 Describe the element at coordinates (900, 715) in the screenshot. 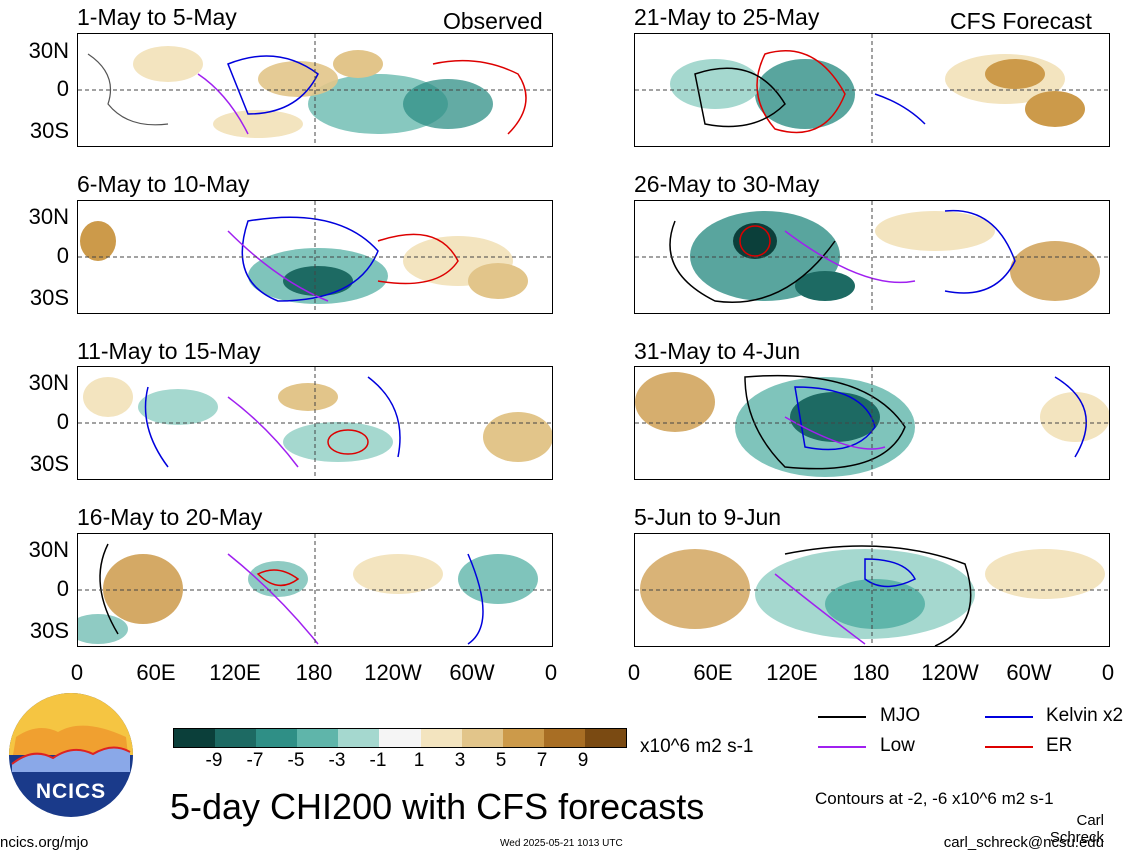

I see `legend-label: MJO` at that location.